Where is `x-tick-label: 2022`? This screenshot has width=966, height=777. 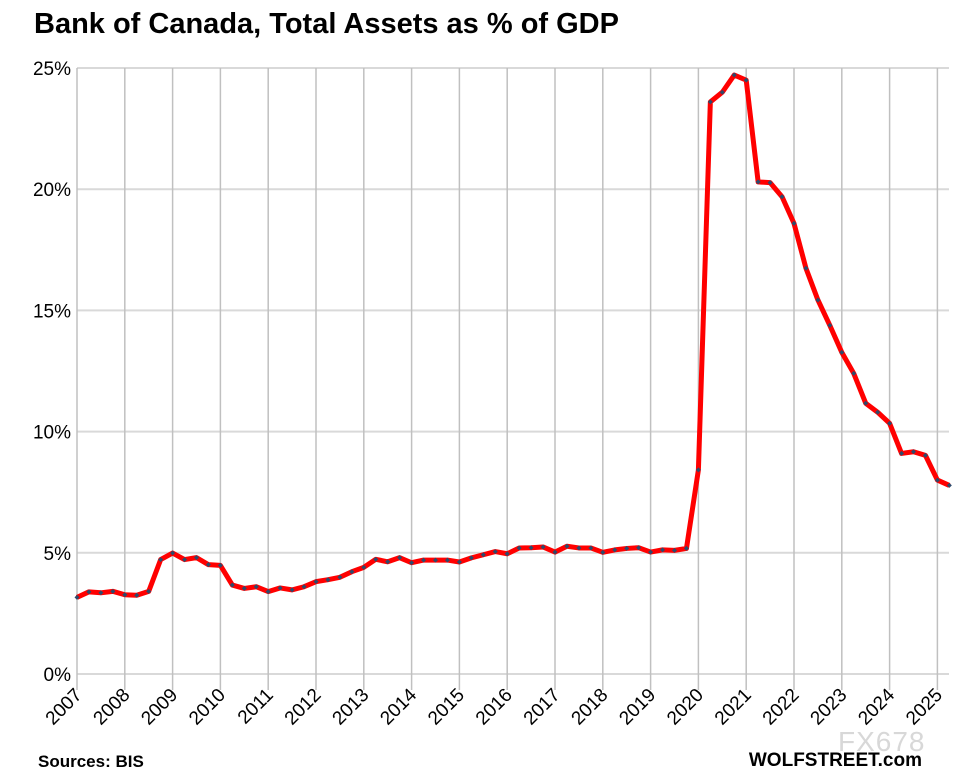
x-tick-label: 2022 is located at coordinates (781, 707).